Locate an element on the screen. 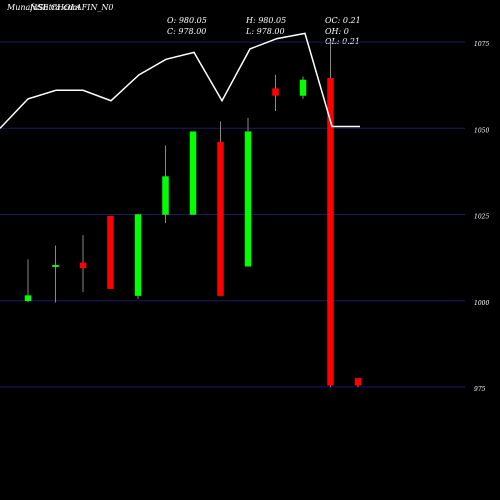  oh-value: 0 is located at coordinates (346, 31).